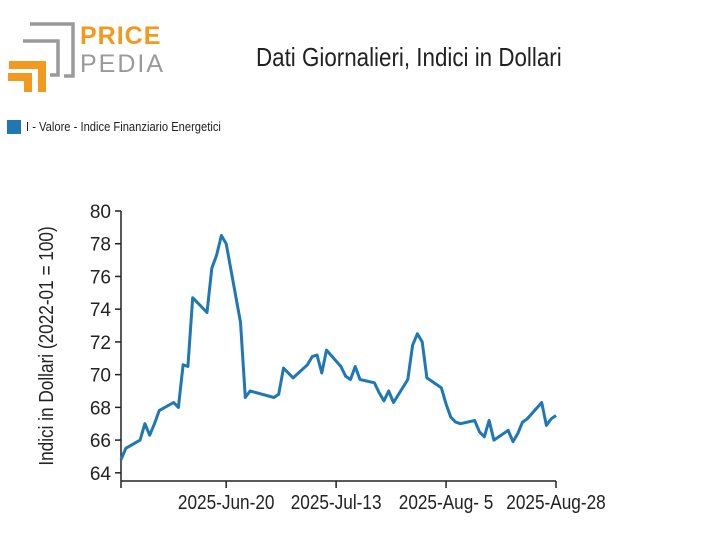 The height and width of the screenshot is (555, 712). What do you see at coordinates (100, 408) in the screenshot?
I see `y-tick-label: 68` at bounding box center [100, 408].